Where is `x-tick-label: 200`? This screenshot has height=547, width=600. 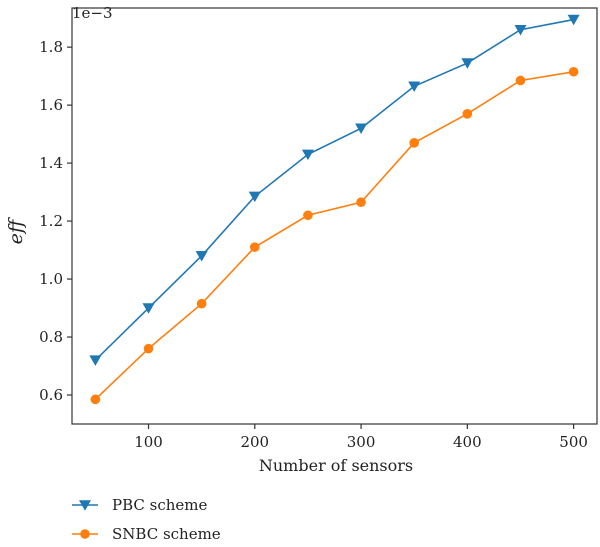
x-tick-label: 200 is located at coordinates (254, 442).